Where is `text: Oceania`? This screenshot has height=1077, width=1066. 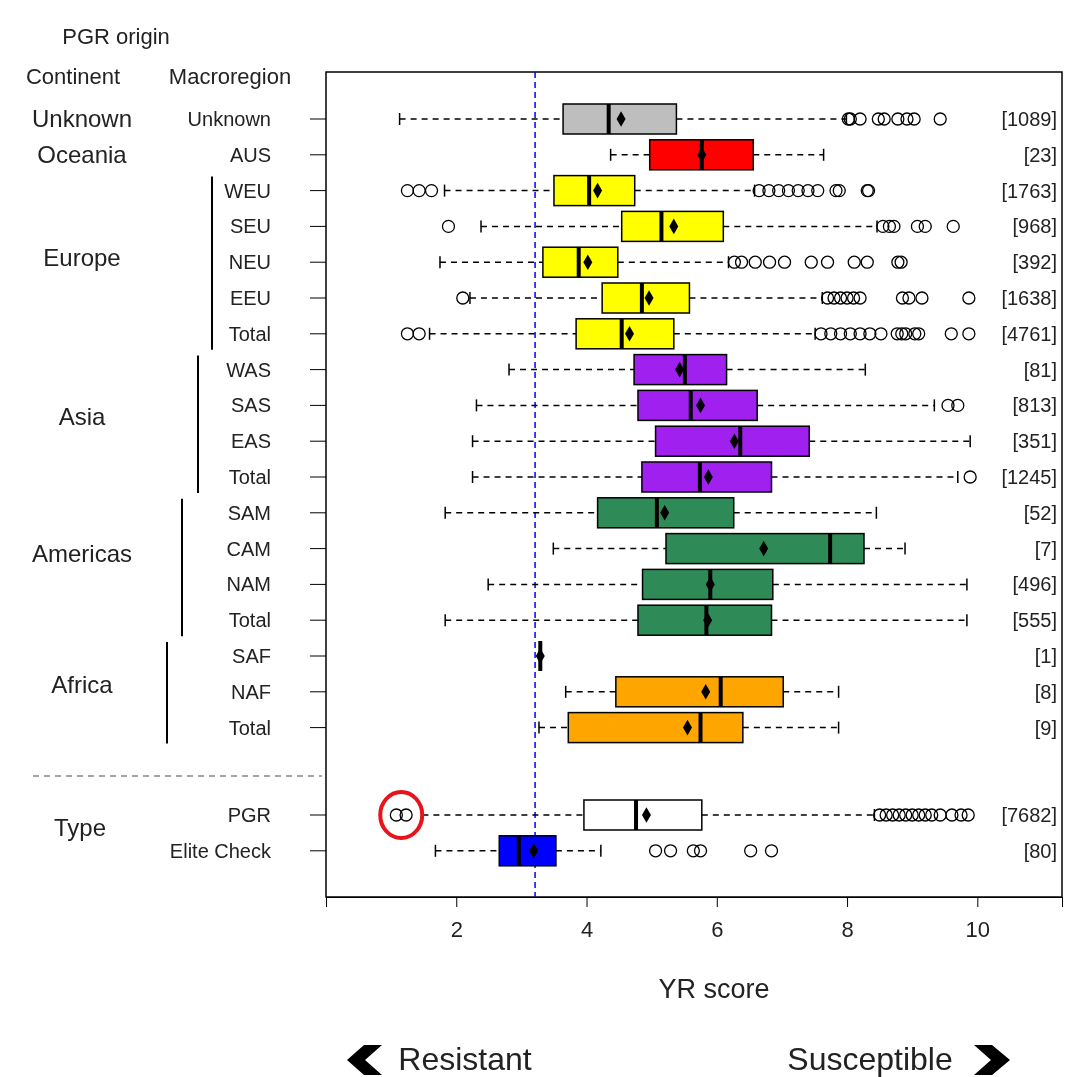 text: Oceania is located at coordinates (82, 154).